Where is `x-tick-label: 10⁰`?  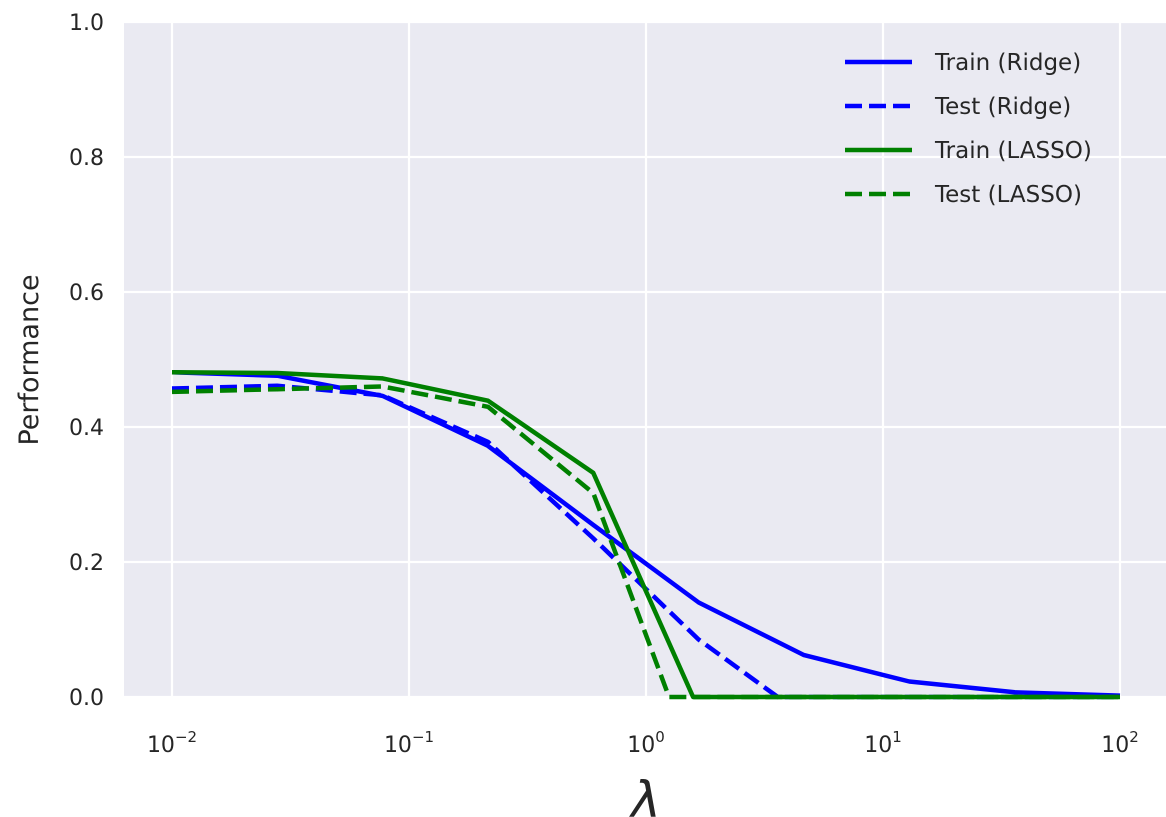
x-tick-label: 10⁰ is located at coordinates (646, 743).